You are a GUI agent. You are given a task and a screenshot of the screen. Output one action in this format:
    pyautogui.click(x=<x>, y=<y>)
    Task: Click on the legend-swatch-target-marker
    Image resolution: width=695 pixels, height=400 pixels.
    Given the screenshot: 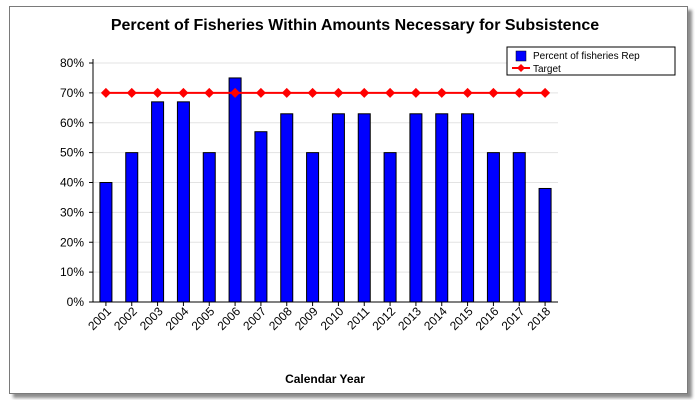 What is the action you would take?
    pyautogui.click(x=521, y=68)
    